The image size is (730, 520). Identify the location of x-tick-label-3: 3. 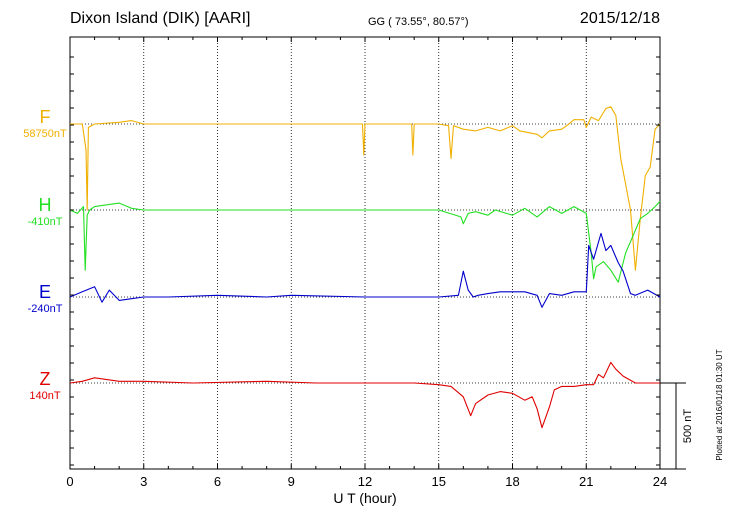
(143, 481).